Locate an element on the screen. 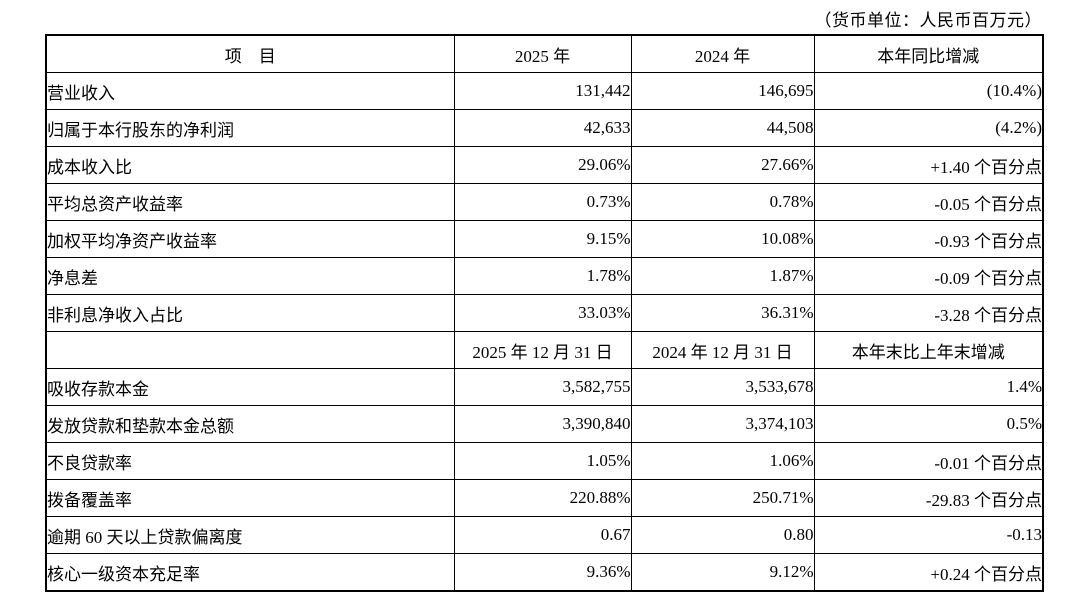  cell-change: -0.93 个百分点 is located at coordinates (928, 239).